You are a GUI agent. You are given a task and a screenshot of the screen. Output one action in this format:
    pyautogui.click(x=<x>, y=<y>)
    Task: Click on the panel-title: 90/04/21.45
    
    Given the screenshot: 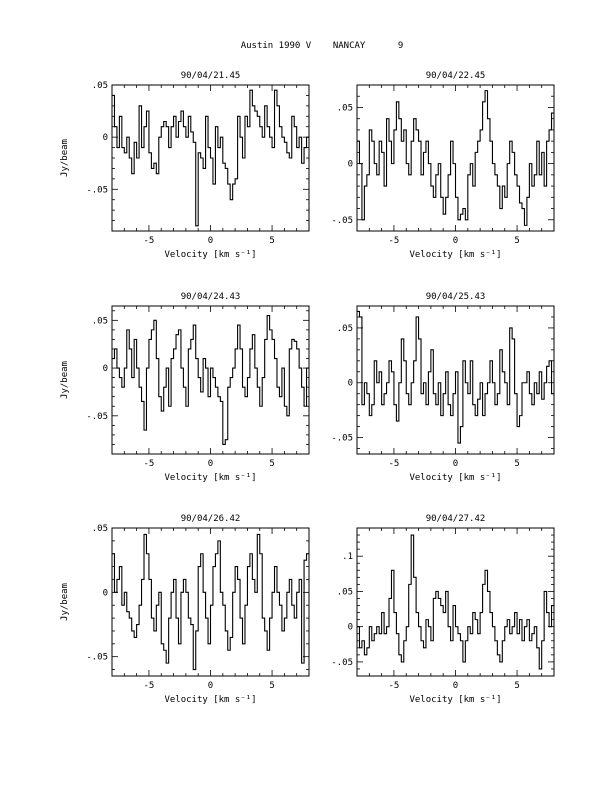 What is the action you would take?
    pyautogui.click(x=211, y=76)
    